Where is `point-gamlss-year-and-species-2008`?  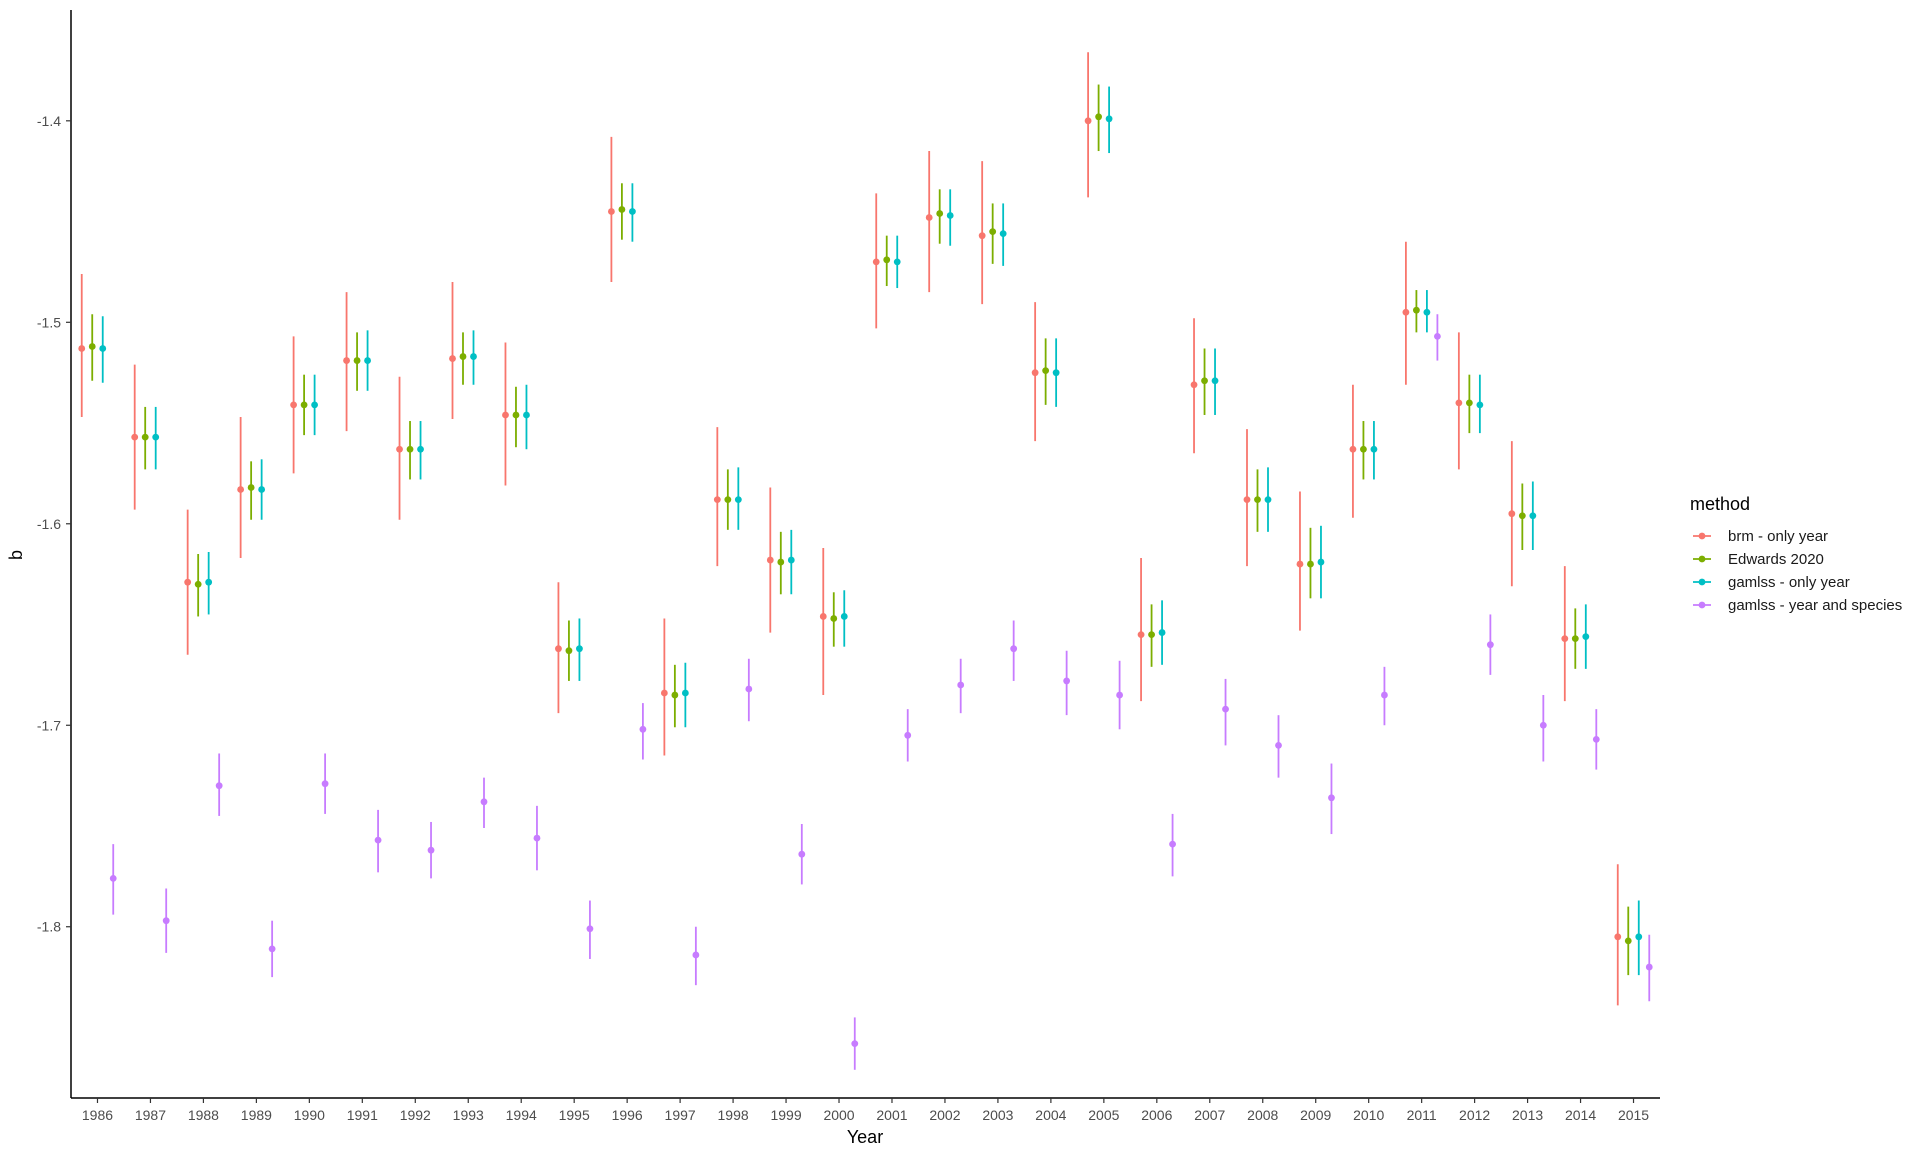 point-gamlss-year-and-species-2008 is located at coordinates (1278, 745).